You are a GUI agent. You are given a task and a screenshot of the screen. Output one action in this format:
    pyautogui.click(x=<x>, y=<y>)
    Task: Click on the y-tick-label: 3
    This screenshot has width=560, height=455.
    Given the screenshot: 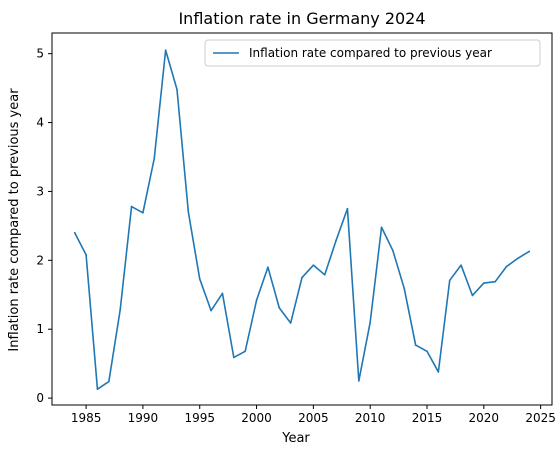 What is the action you would take?
    pyautogui.click(x=40, y=191)
    